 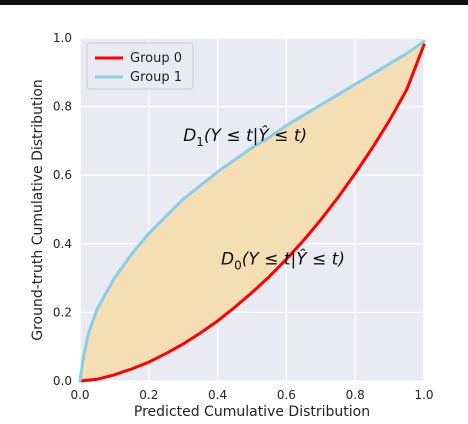 I want to click on y-tick-label: 0.4, so click(x=62, y=244).